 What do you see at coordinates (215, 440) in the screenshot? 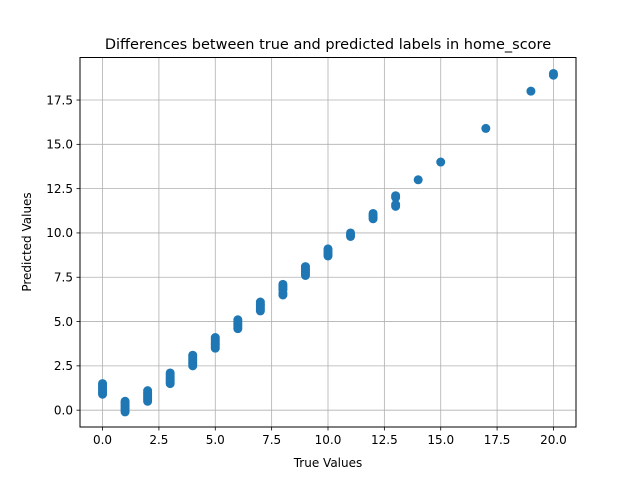
I see `x-tick-label: 5.0` at bounding box center [215, 440].